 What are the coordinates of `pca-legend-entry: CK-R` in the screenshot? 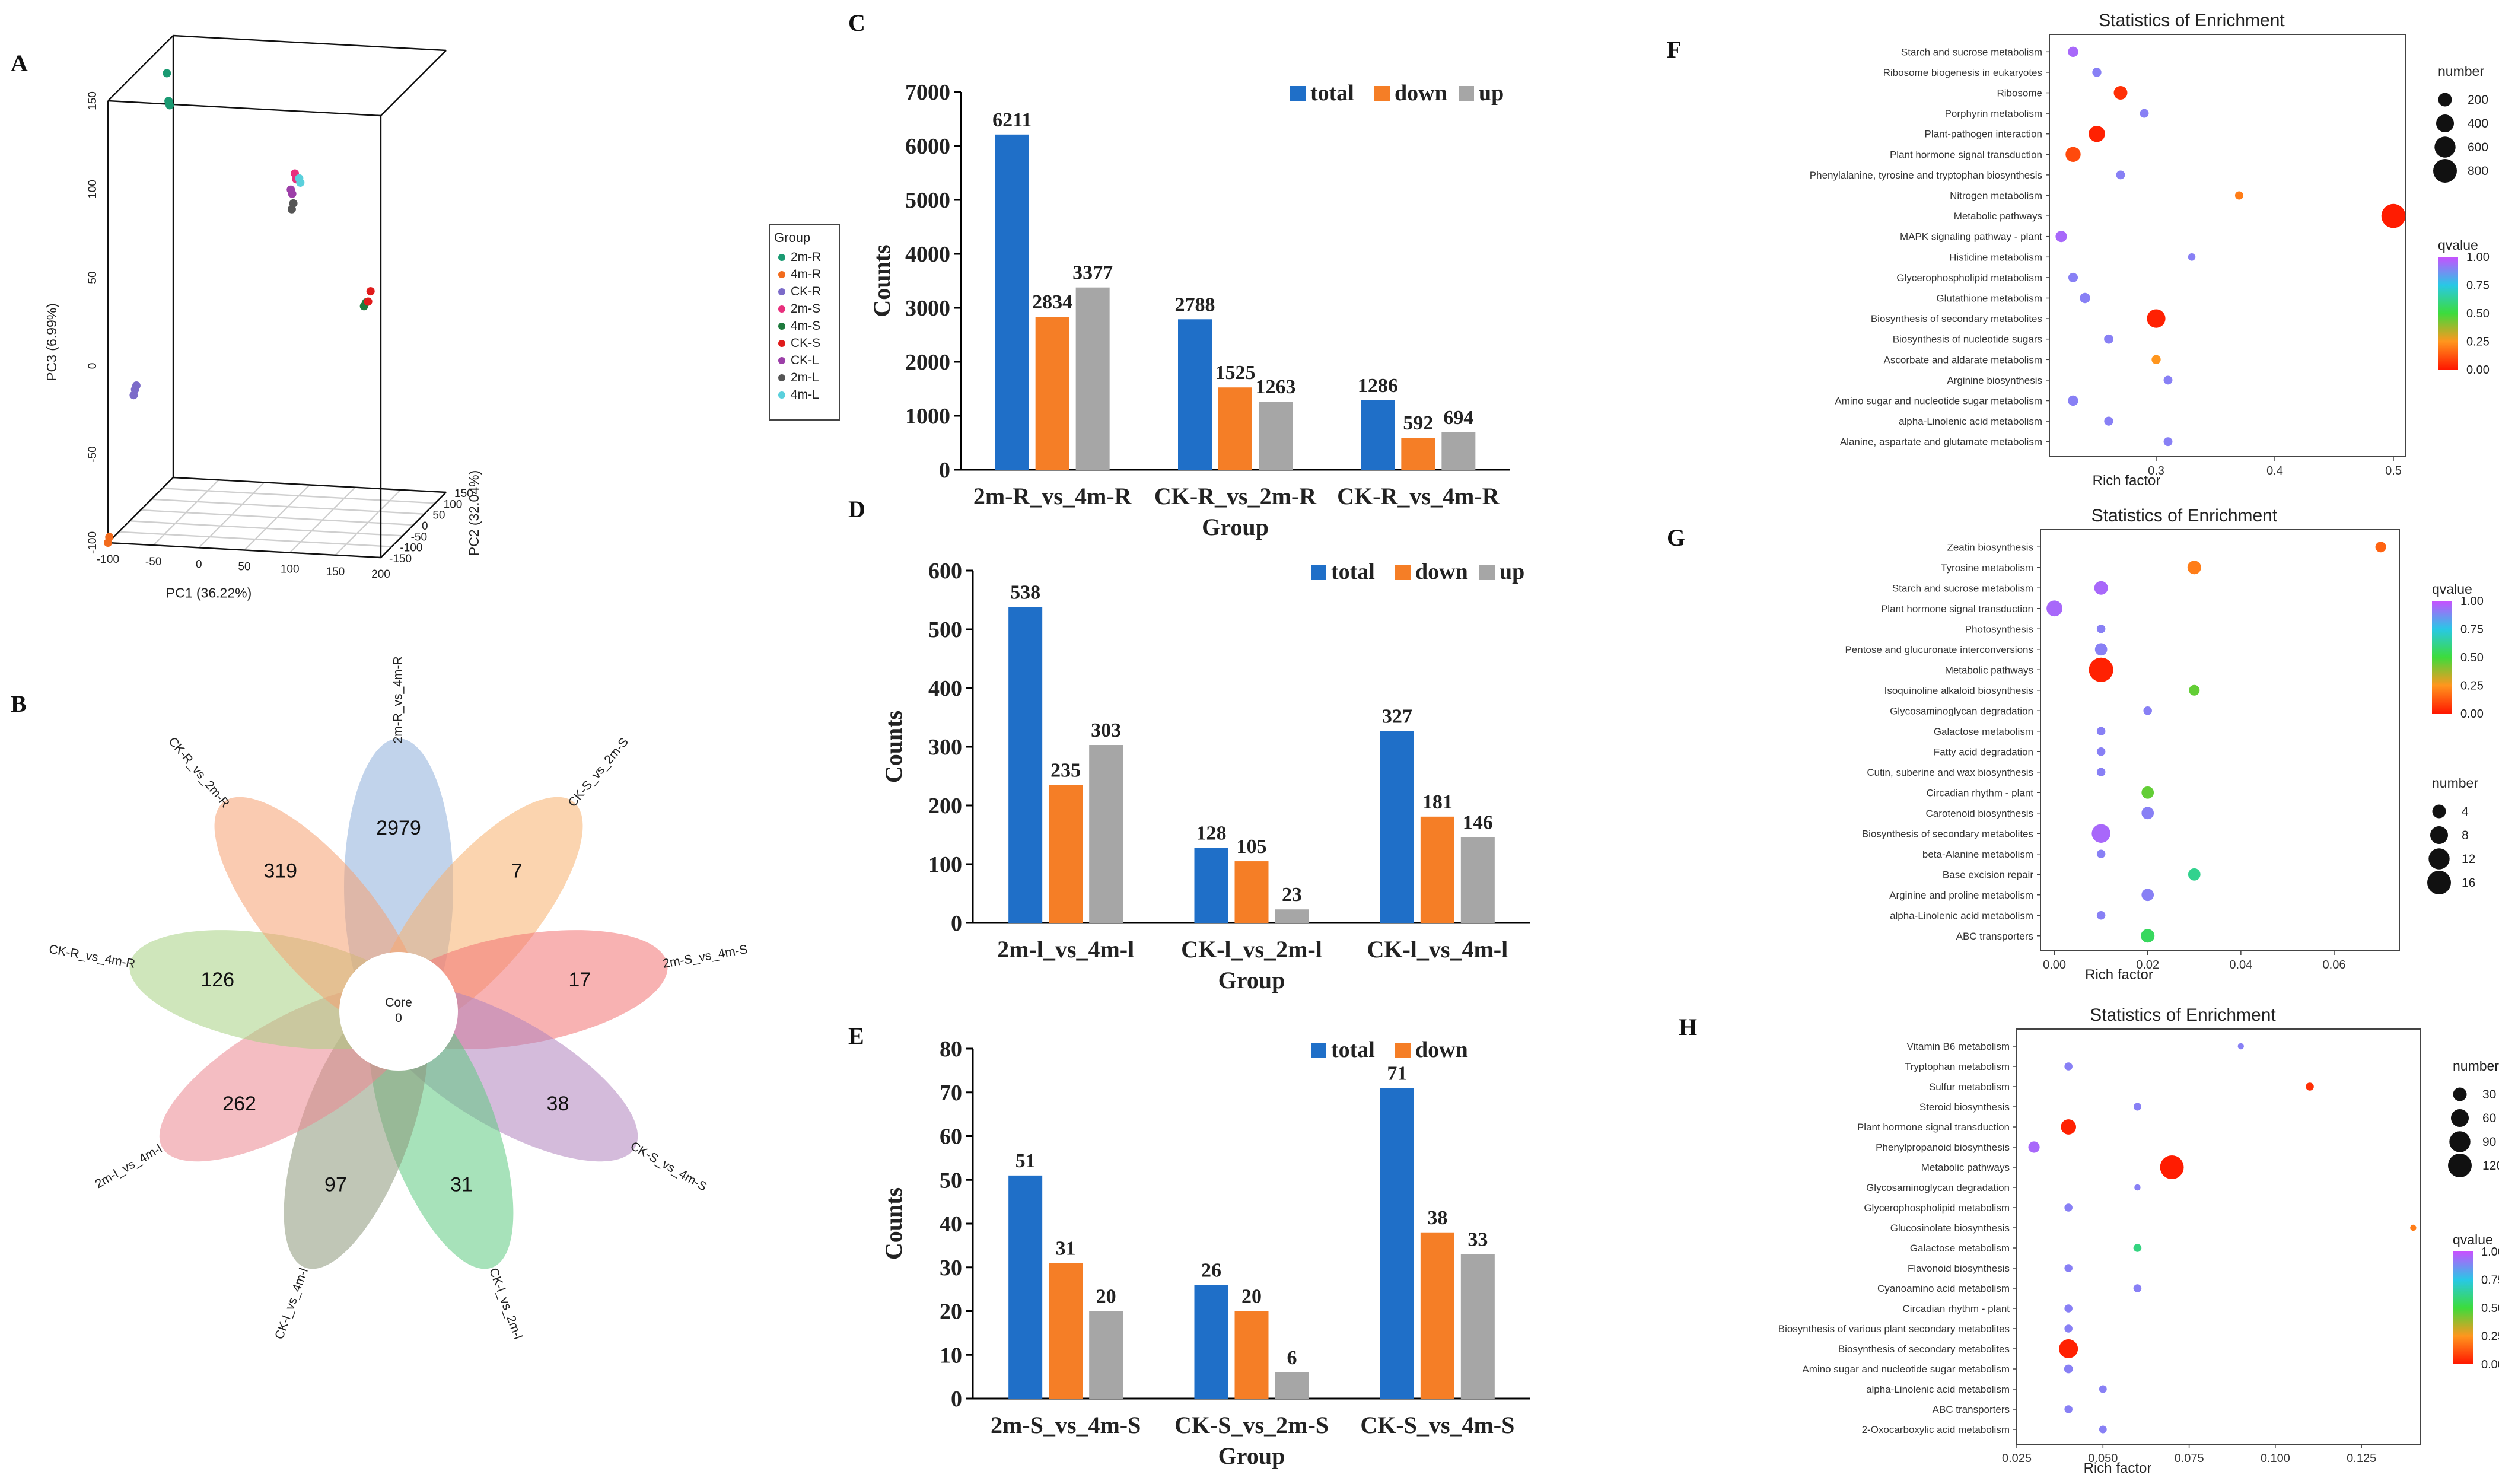 It's located at (806, 292).